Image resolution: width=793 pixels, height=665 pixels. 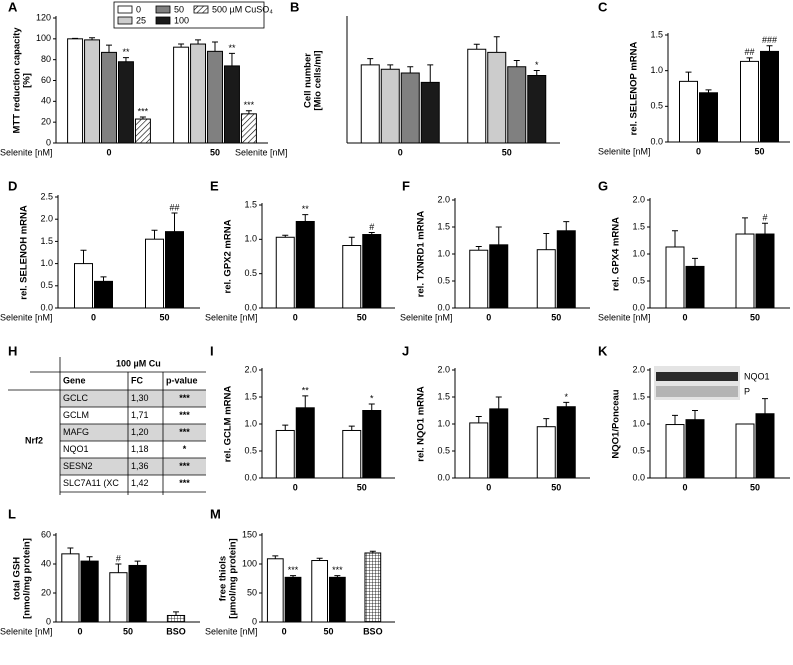 What do you see at coordinates (249, 534) in the screenshot?
I see `y-tick-label: 150` at bounding box center [249, 534].